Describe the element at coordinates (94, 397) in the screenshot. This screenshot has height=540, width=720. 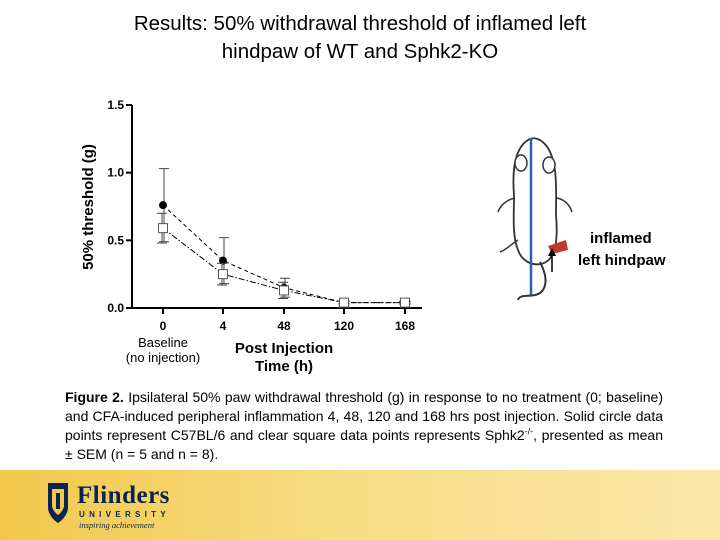
I see `caption-label: Figure 2.` at that location.